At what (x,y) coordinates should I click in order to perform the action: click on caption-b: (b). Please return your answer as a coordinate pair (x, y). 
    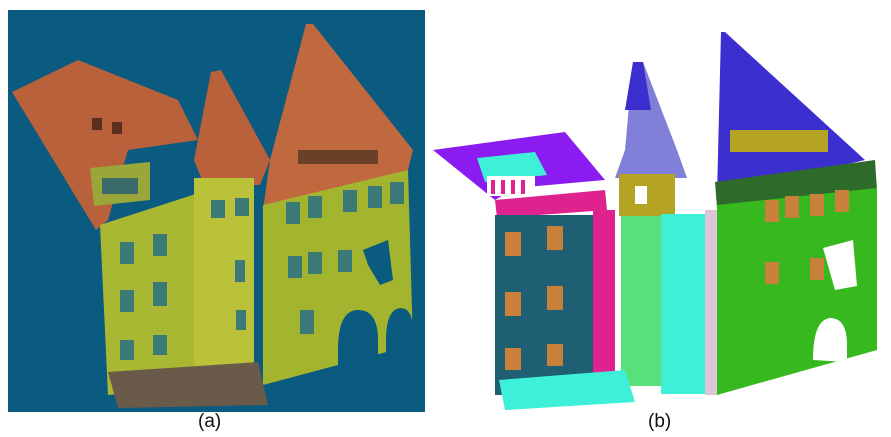
    Looking at the image, I should click on (660, 421).